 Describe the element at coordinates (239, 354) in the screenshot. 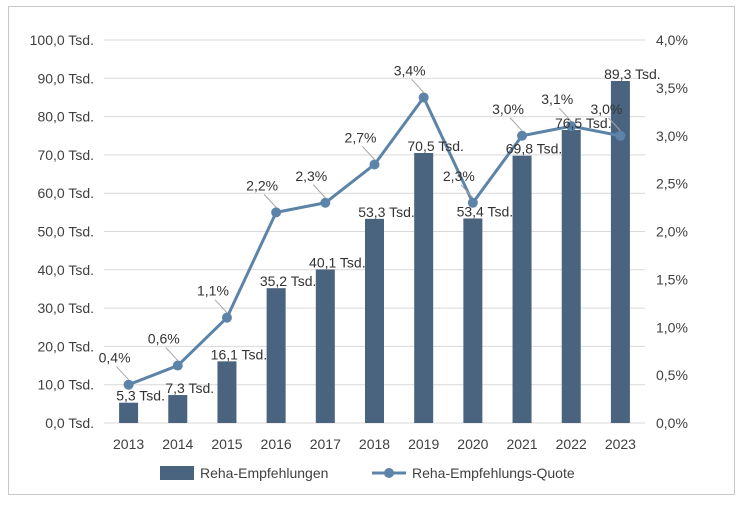

I see `bar-data-label: 16,1 Tsd.` at that location.